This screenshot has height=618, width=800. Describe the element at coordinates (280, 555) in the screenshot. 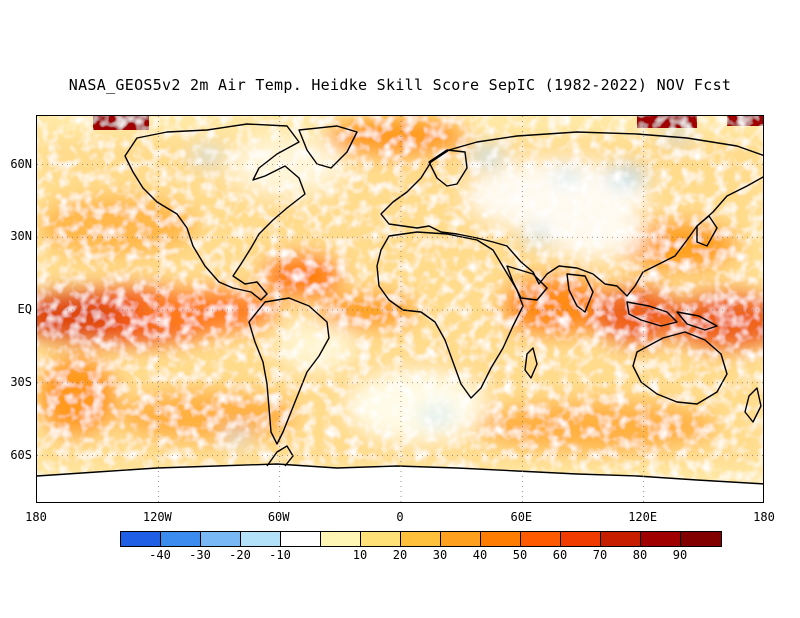

I see `colorbar-tick-label: -10` at that location.